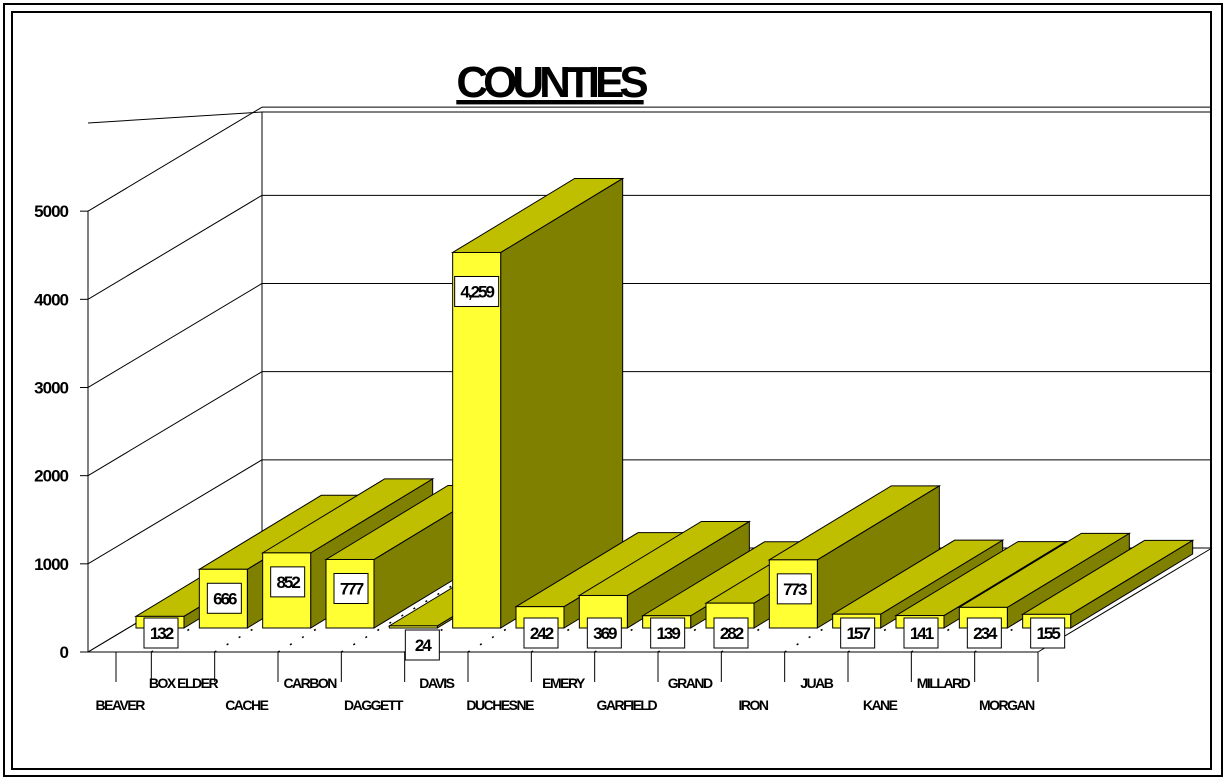  What do you see at coordinates (51, 211) in the screenshot?
I see `y-tick-label: 5000` at bounding box center [51, 211].